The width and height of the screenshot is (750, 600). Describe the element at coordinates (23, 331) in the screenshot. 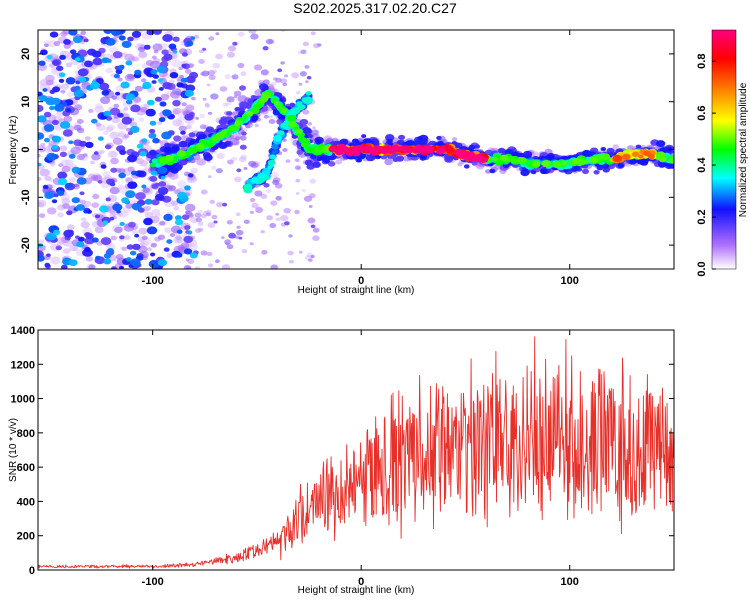

I see `snr-y-tick-label: 1400` at that location.